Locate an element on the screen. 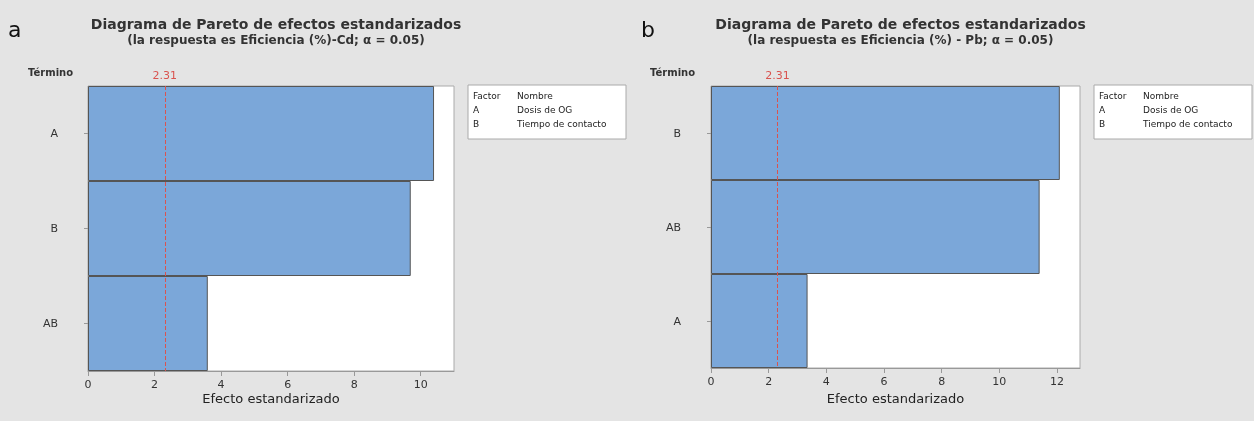 The image size is (1254, 421). chart-subtitle: (la respuesta es Eficiencia (%)-Cd; α = 0.05) is located at coordinates (276, 40).